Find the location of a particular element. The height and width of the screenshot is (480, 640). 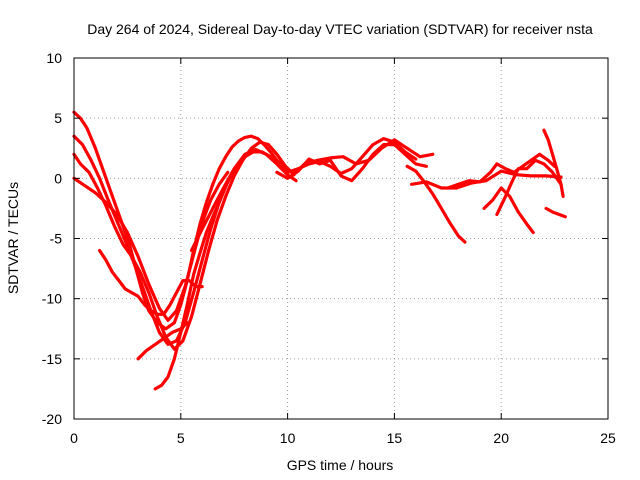

x-tick-label: 10 is located at coordinates (288, 438).